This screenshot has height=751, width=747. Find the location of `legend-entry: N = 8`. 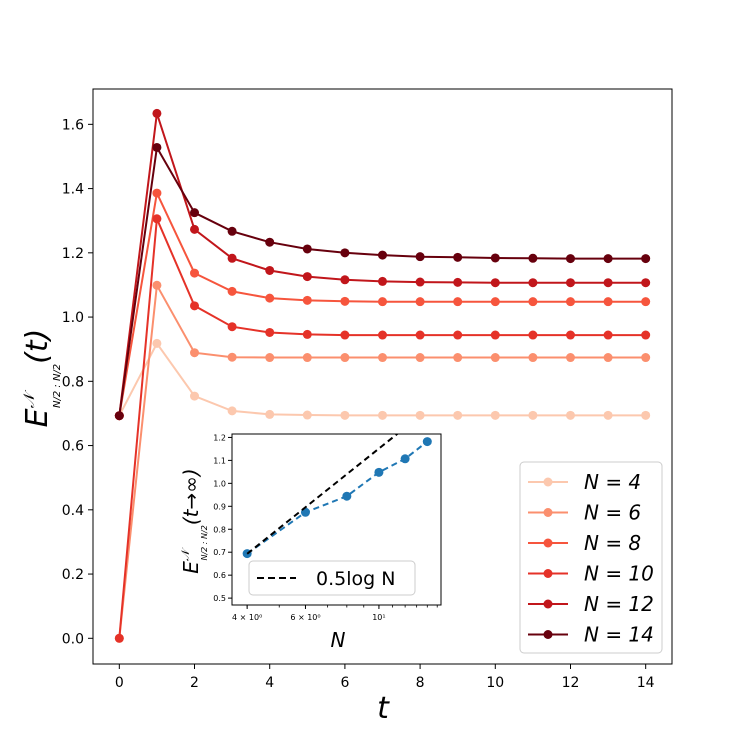

legend-entry: N = 8 is located at coordinates (584, 543).